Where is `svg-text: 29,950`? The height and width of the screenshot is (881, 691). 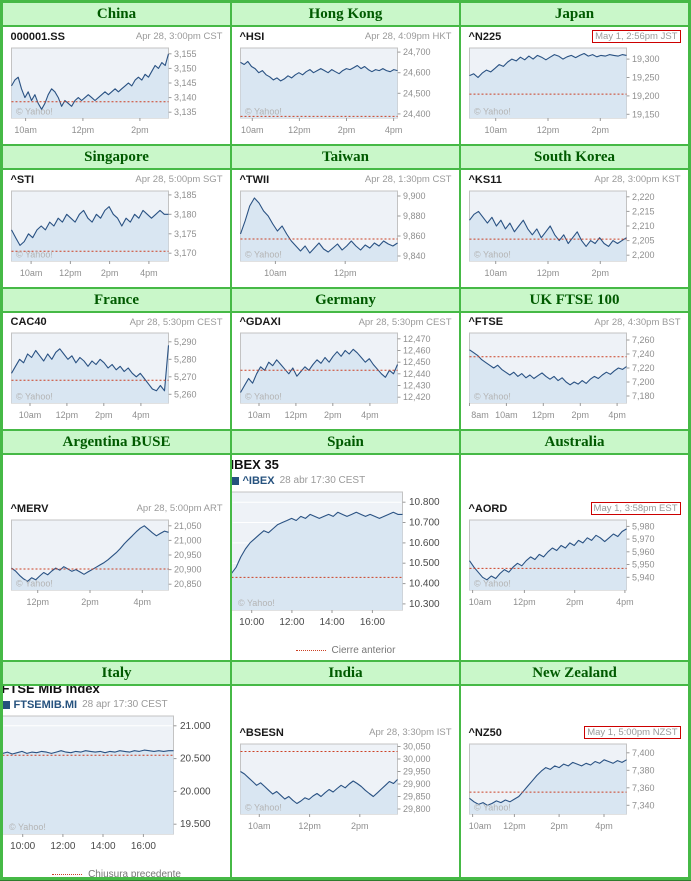
svg-text: 29,950 is located at coordinates (417, 771).